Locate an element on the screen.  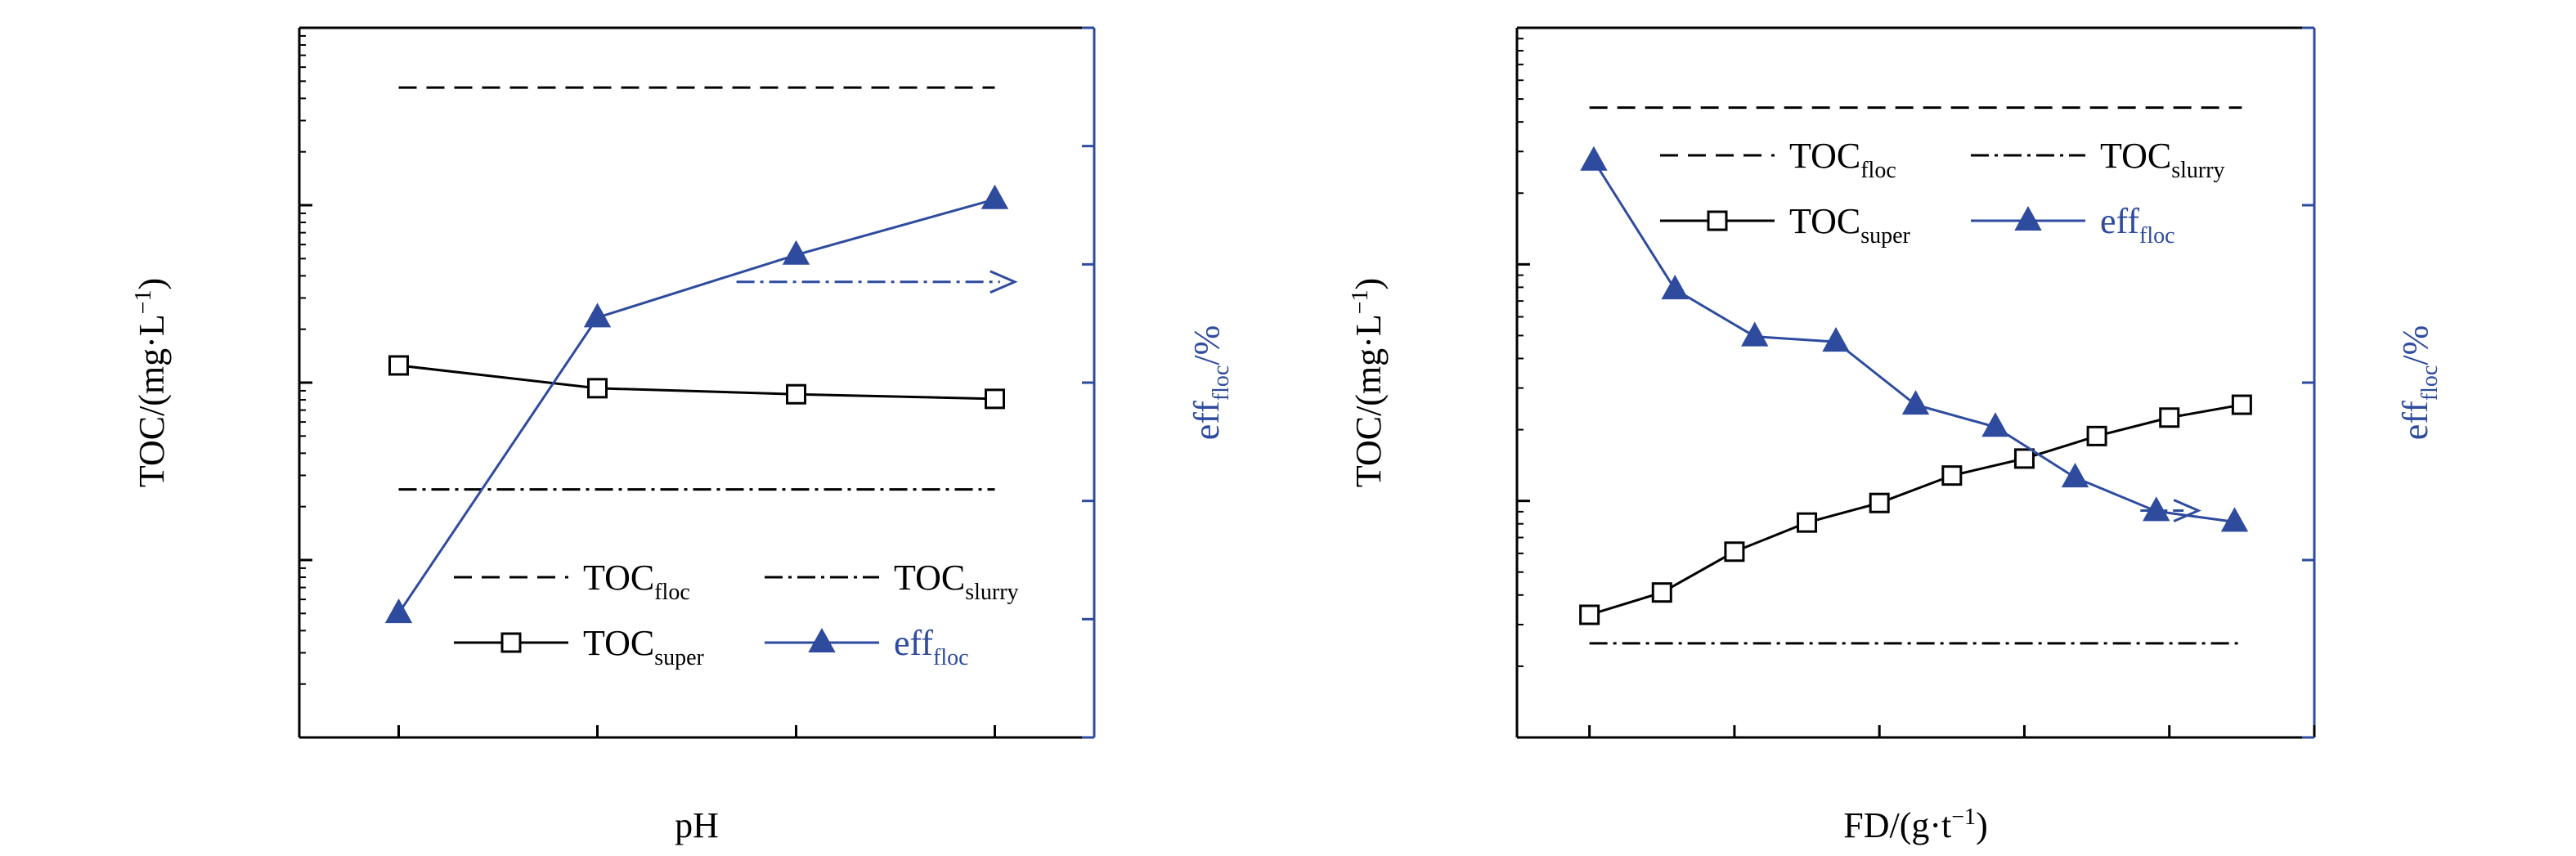
x-axis-title-main: FD/(g·t is located at coordinates (1897, 825).